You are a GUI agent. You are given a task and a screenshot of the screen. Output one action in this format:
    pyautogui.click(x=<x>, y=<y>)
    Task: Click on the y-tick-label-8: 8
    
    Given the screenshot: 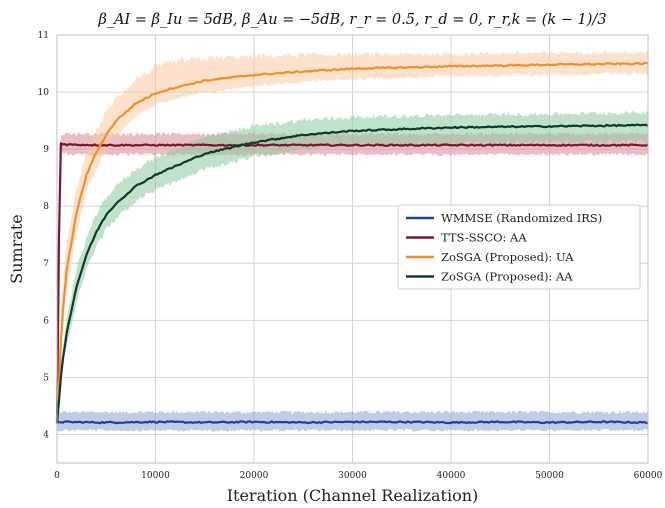 What is the action you would take?
    pyautogui.click(x=46, y=207)
    